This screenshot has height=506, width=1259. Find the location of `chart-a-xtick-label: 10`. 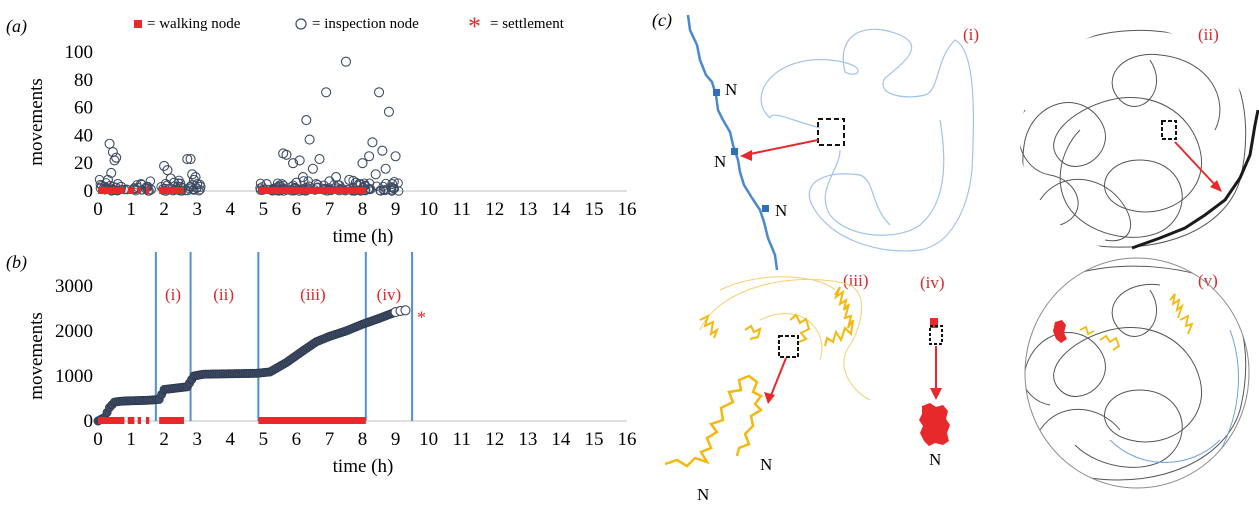

chart-a-xtick-label: 10 is located at coordinates (428, 209).